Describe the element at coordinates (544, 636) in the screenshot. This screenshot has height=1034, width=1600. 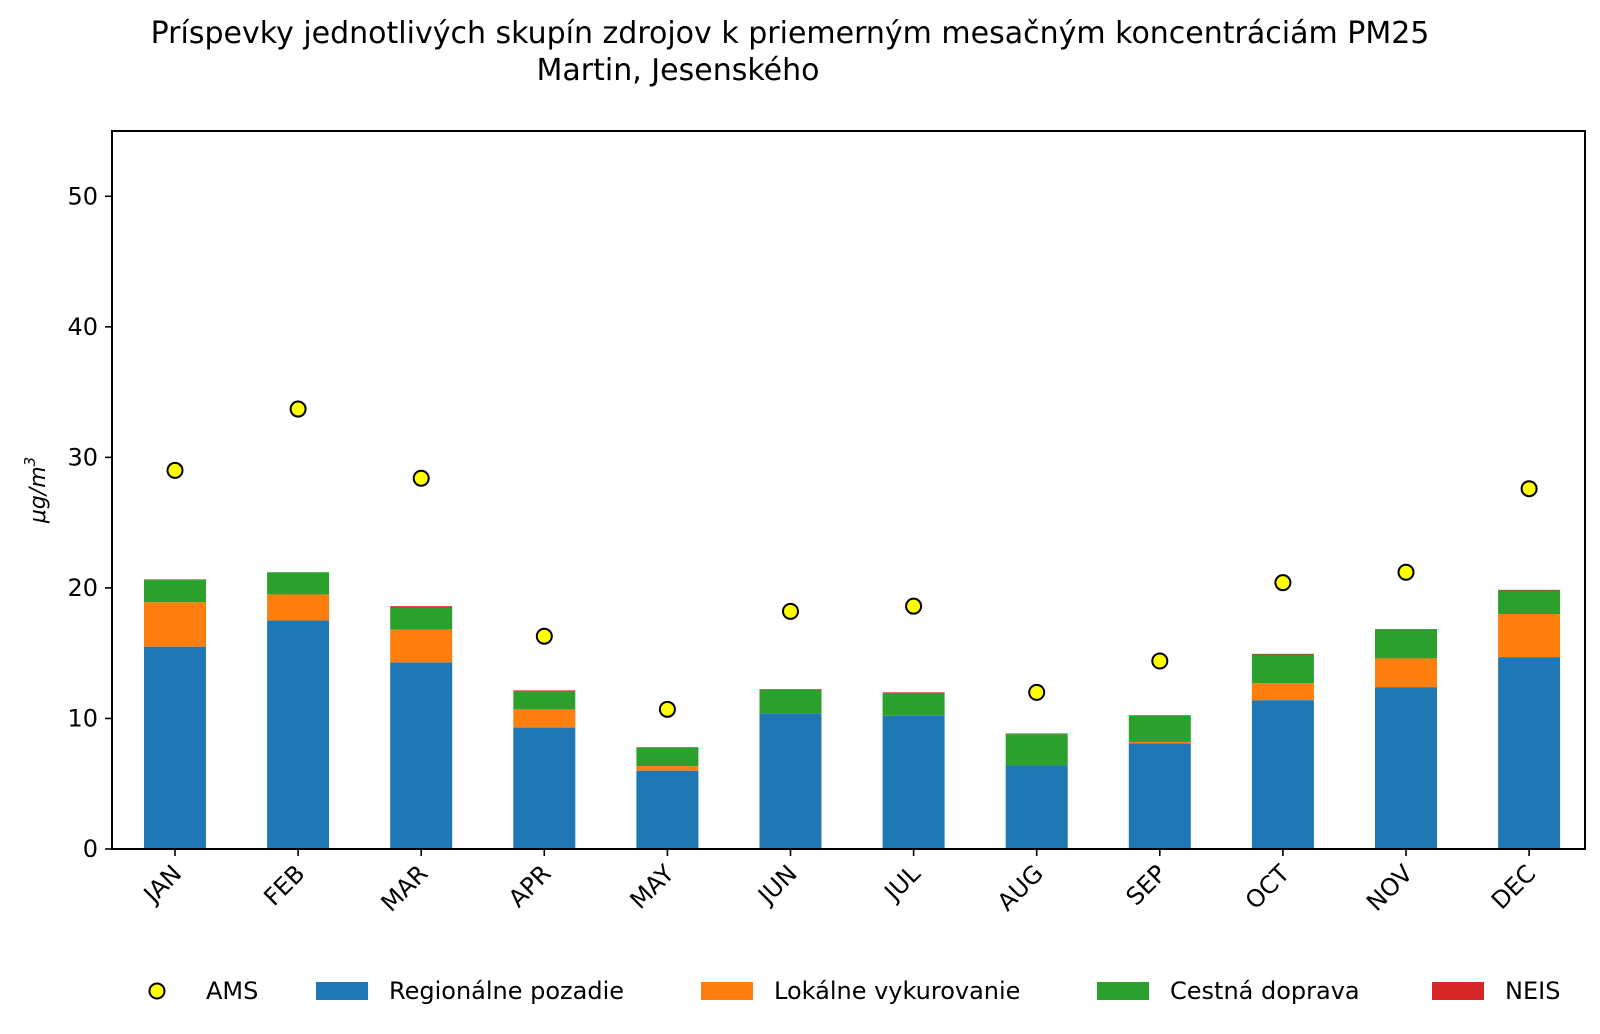
I see `ams-point-apr` at that location.